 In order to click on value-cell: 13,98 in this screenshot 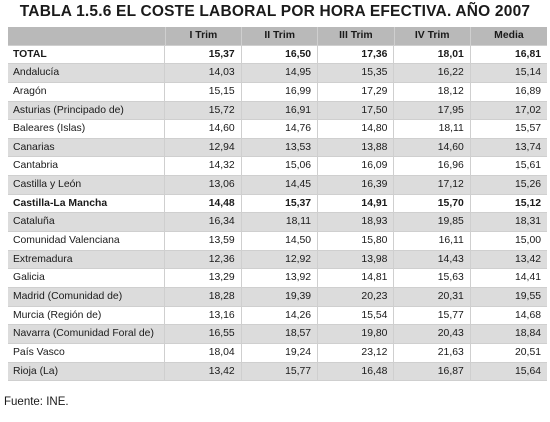, I will do `click(356, 259)`.